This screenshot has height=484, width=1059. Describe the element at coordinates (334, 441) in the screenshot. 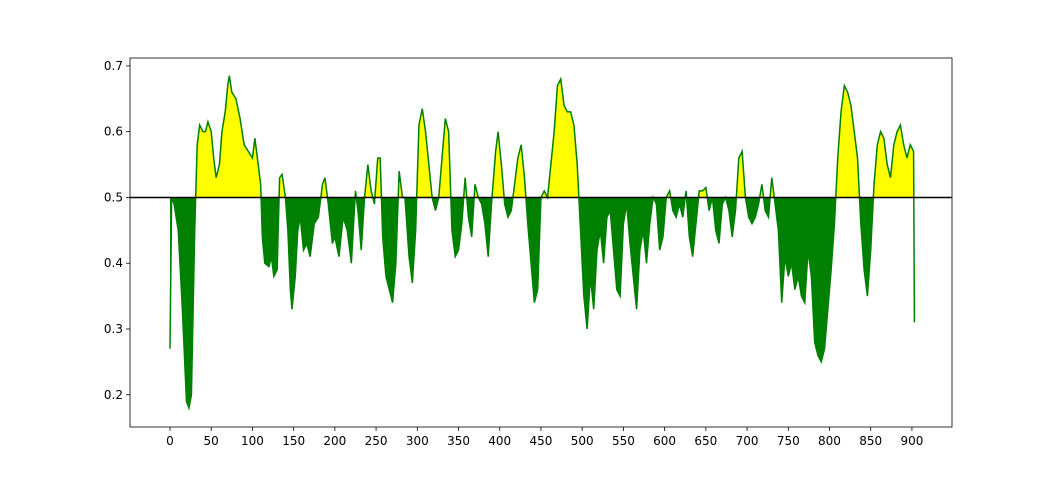

I see `x-tick-label: 200` at that location.